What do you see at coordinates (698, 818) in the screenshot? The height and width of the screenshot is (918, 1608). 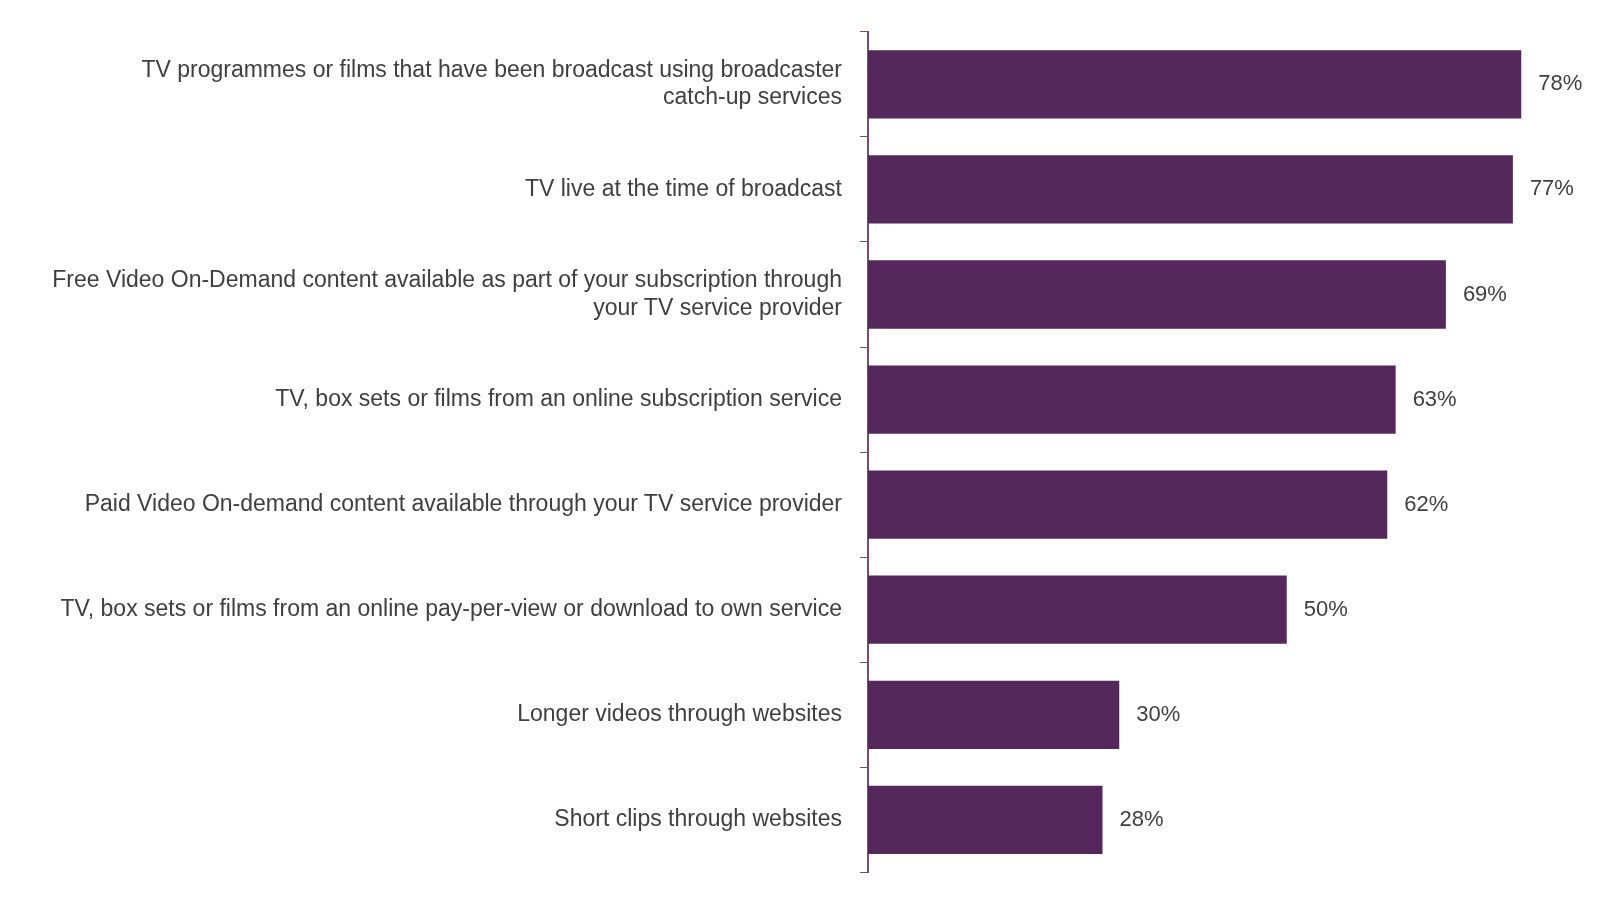 I see `y-tick-label: Short clips through websites` at bounding box center [698, 818].